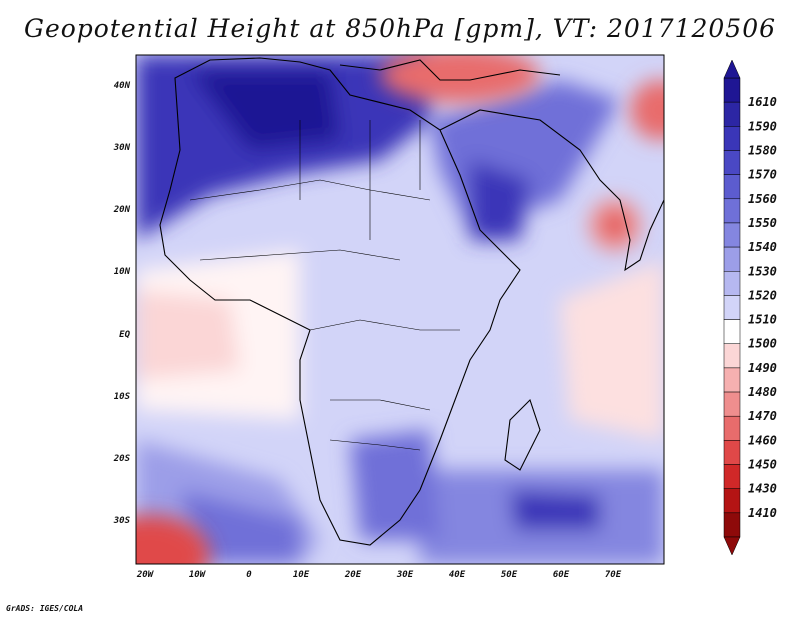  I want to click on colorbar-label: 1450, so click(762, 465).